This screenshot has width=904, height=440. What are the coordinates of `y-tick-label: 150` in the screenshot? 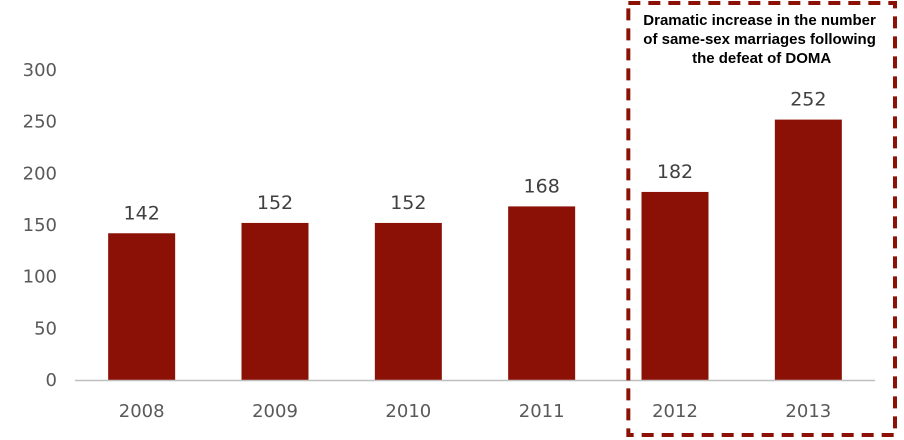 It's located at (40, 225).